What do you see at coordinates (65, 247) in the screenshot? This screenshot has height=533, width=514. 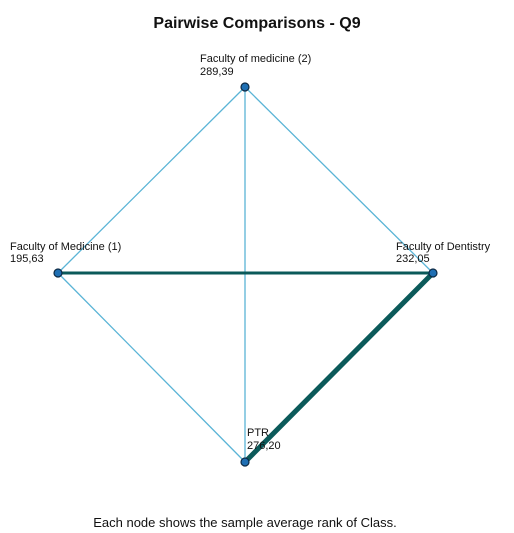 I see `node-label: Faculty of Medicine (1)` at bounding box center [65, 247].